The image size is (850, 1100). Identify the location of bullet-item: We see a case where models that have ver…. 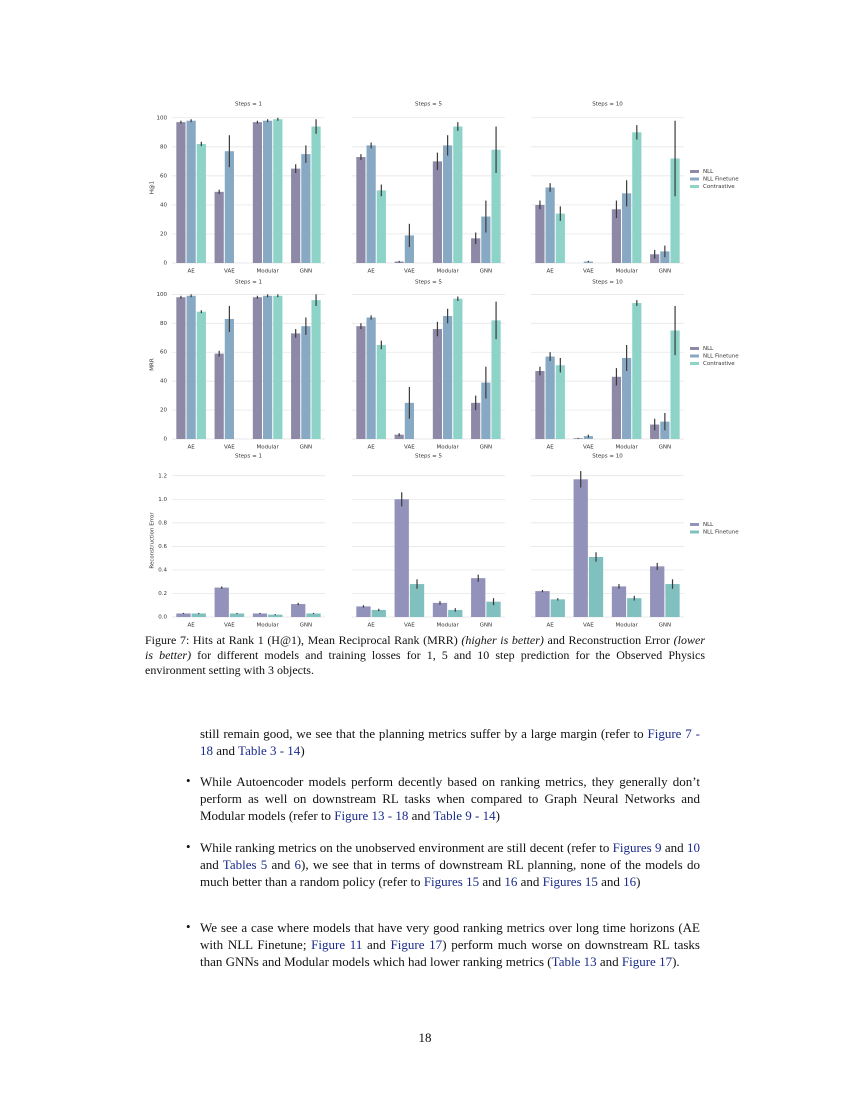
(450, 944).